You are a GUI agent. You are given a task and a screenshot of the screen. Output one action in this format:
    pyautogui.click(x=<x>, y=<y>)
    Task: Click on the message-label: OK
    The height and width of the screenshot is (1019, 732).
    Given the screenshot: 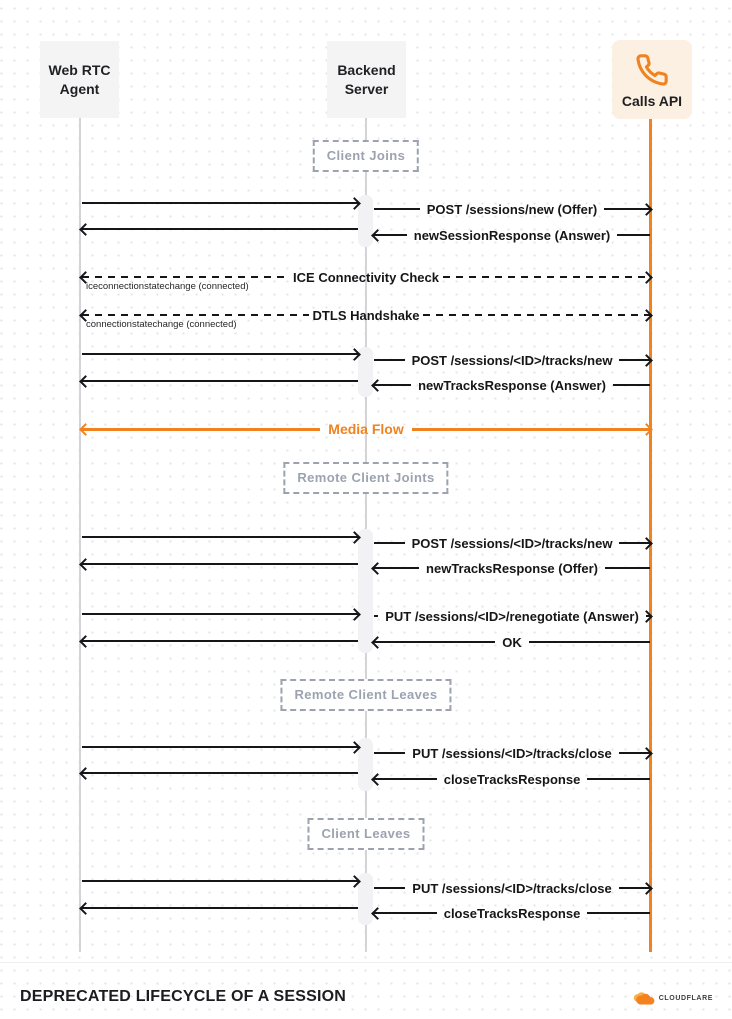 What is the action you would take?
    pyautogui.click(x=512, y=642)
    